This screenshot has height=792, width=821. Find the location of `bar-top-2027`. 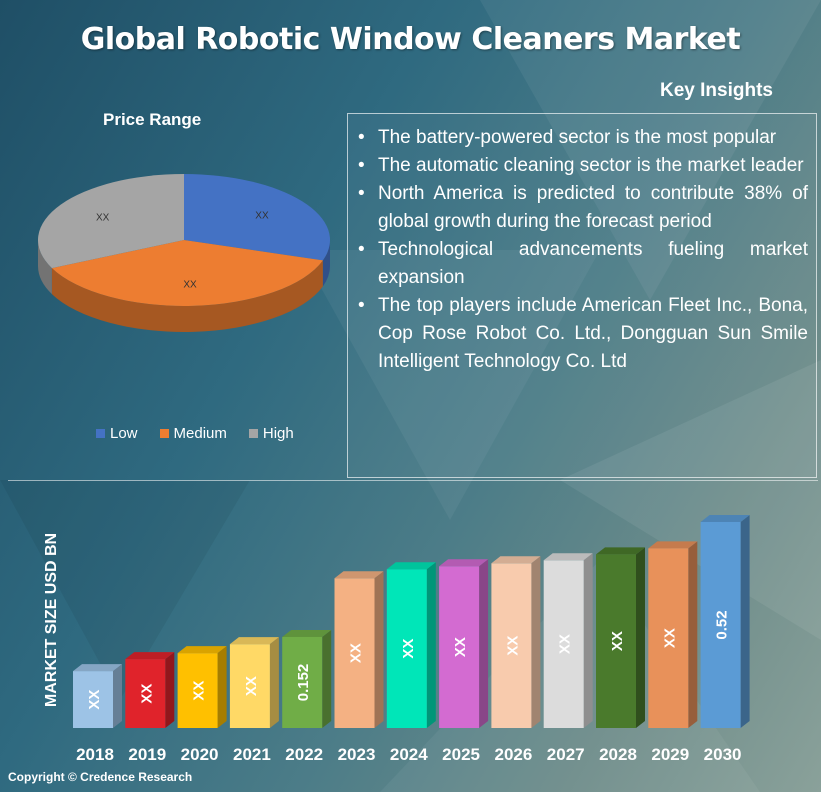

bar-top-2027 is located at coordinates (568, 557).